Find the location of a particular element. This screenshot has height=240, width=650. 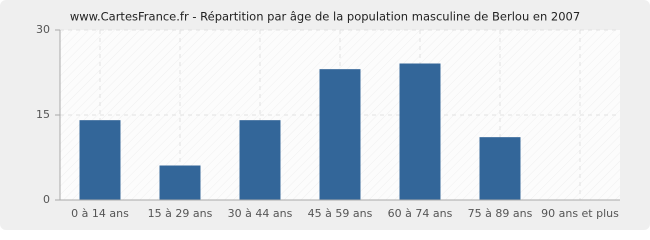

x-tick-label: 90 ans et plus is located at coordinates (580, 213).